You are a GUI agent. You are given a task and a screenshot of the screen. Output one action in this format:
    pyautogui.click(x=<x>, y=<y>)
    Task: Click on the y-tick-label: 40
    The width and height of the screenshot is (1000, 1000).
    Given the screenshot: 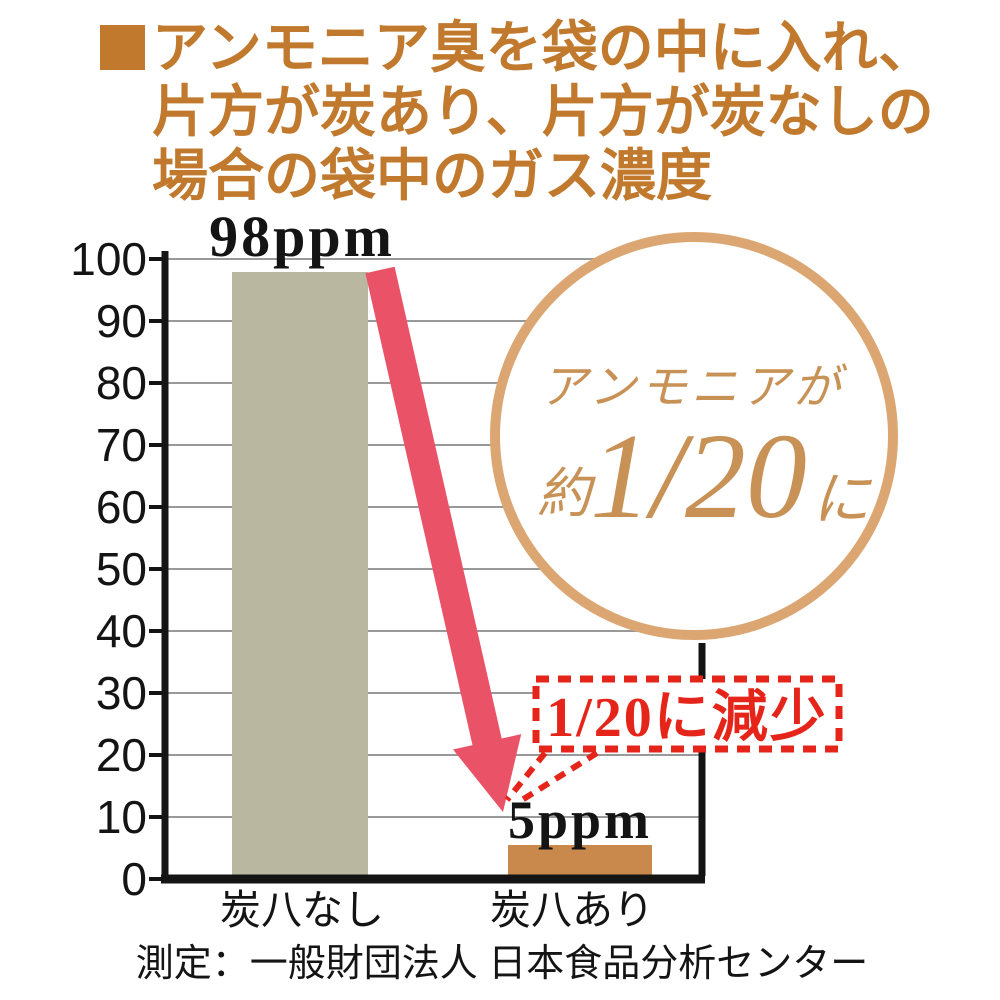 What is the action you would take?
    pyautogui.click(x=121, y=631)
    